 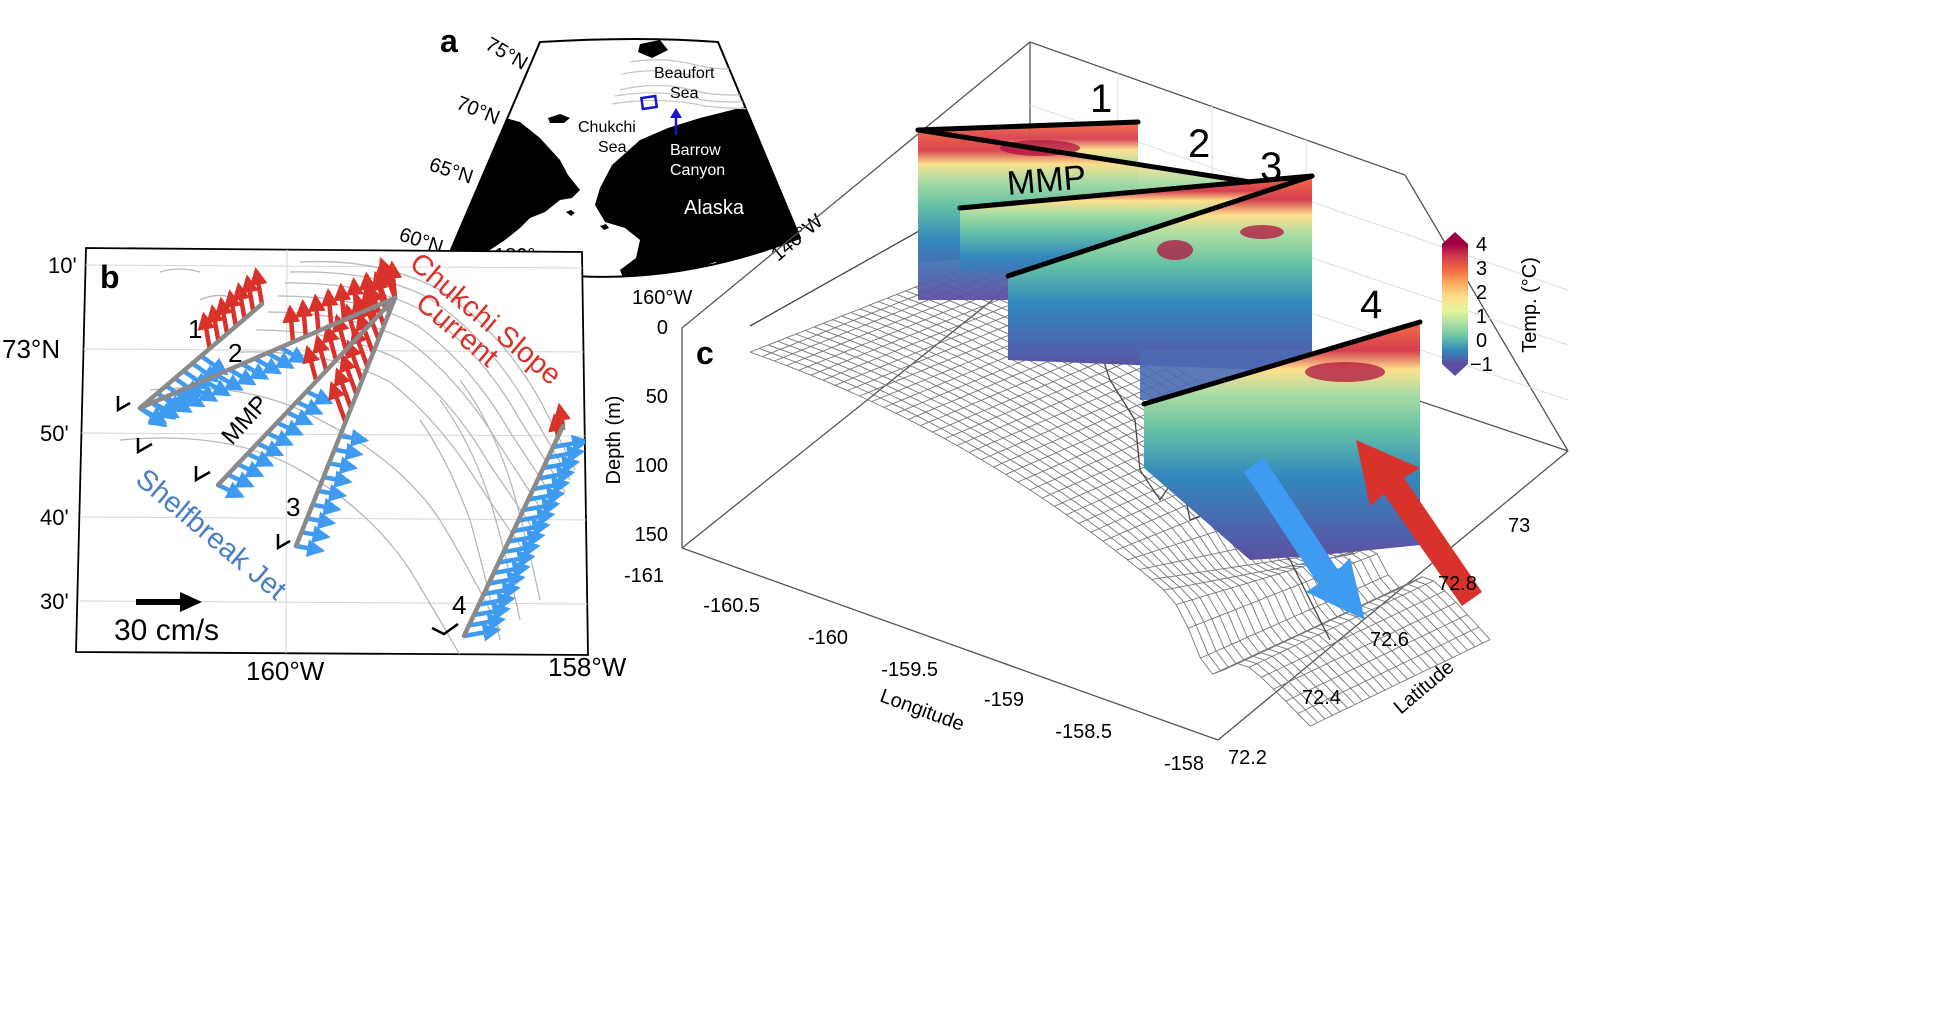 I want to click on lat-tick-72-2: 72.2, so click(x=1247, y=758).